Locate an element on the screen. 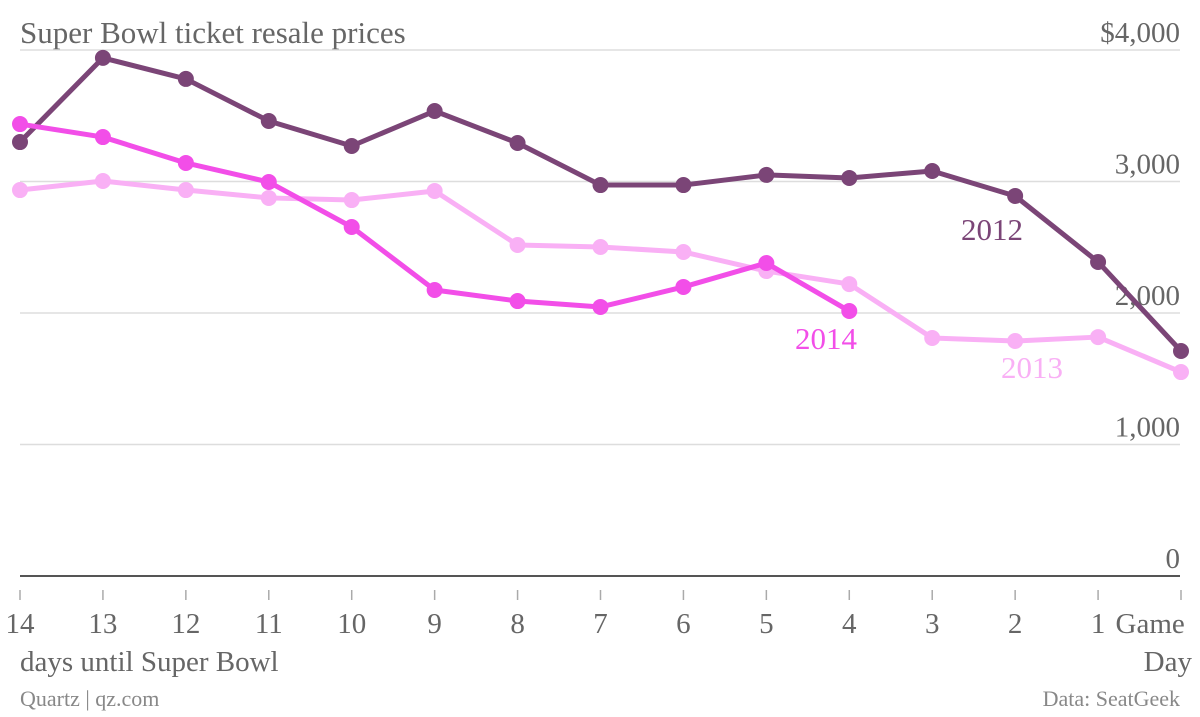  series-label: 2012 is located at coordinates (992, 229).